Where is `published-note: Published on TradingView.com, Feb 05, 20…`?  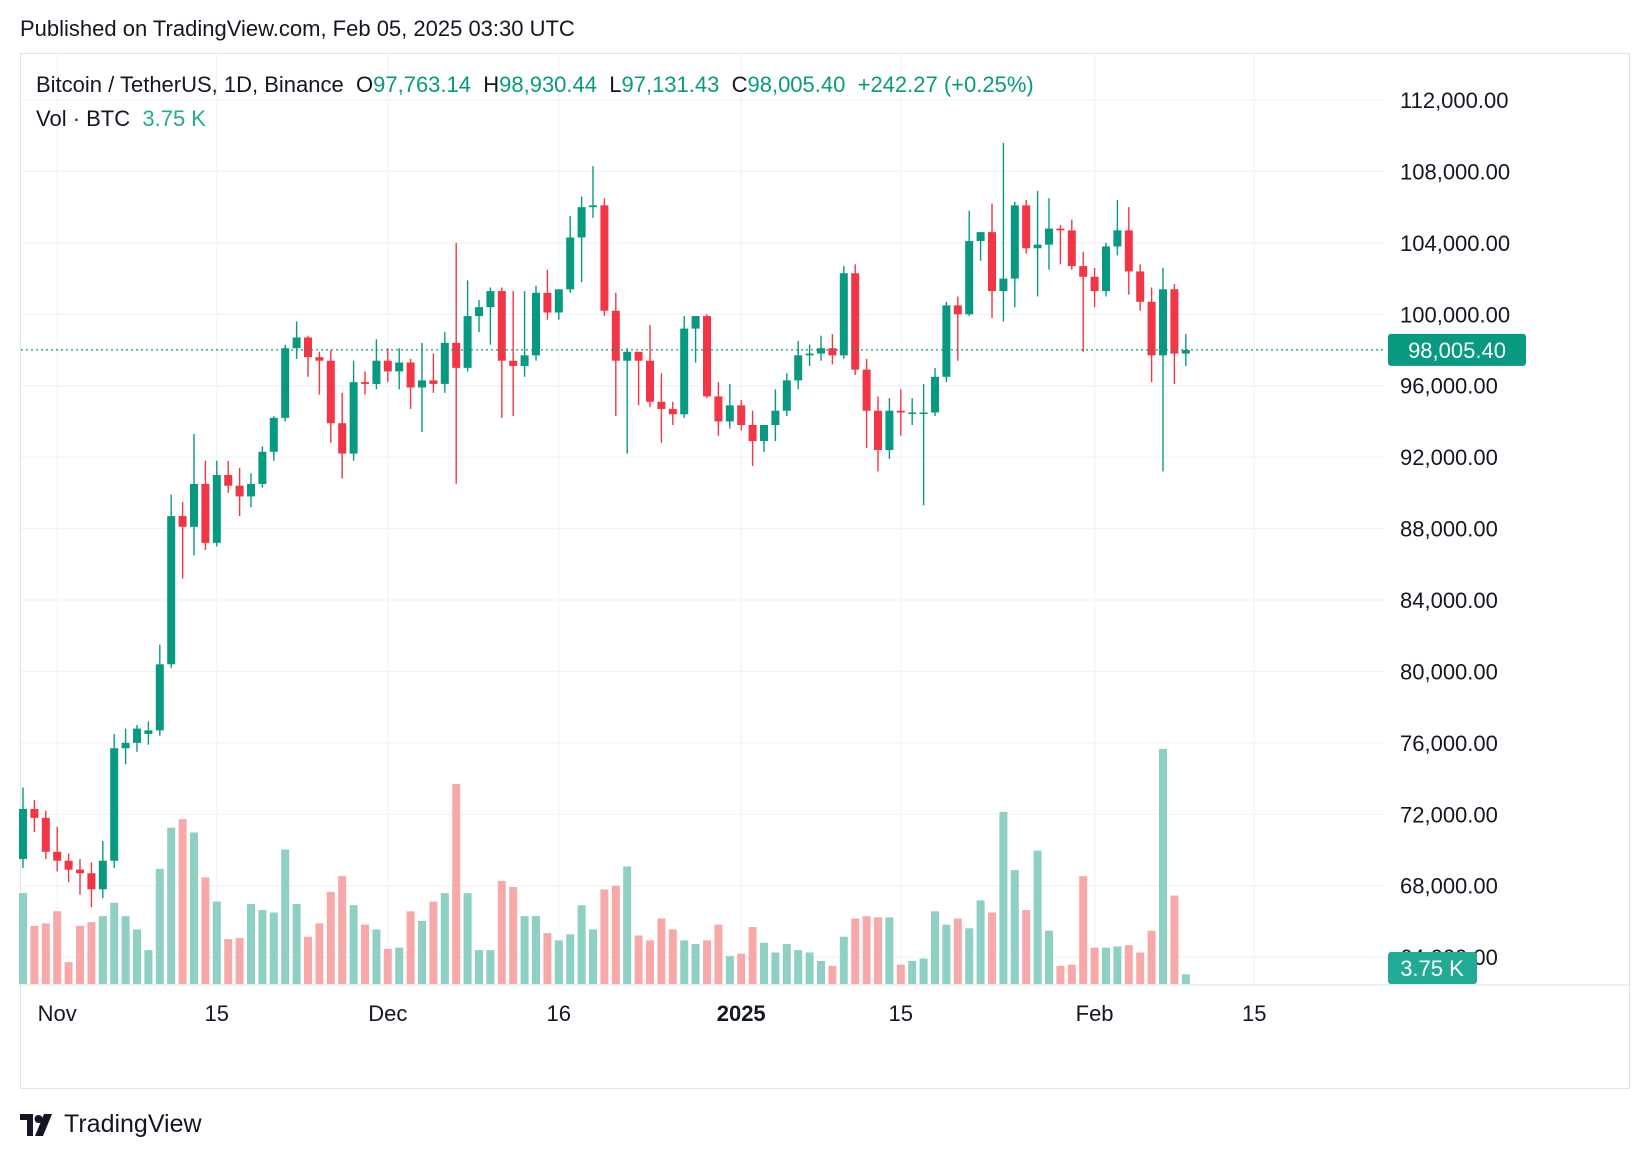
published-note: Published on TradingView.com, Feb 05, 20… is located at coordinates (297, 28).